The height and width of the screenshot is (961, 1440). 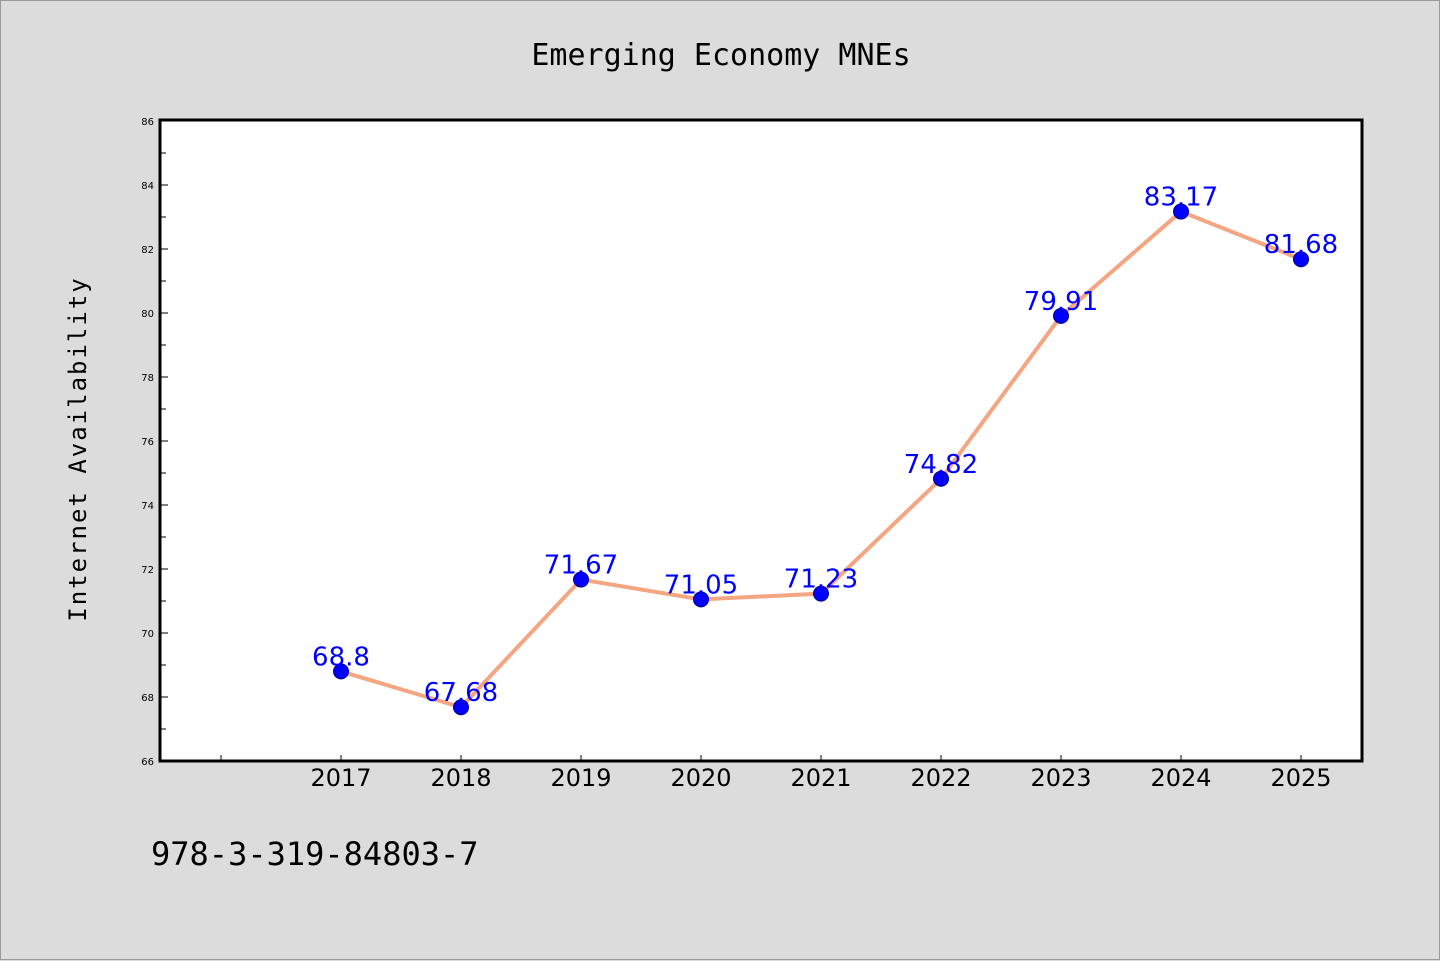 What do you see at coordinates (701, 585) in the screenshot?
I see `data-label: 71.05` at bounding box center [701, 585].